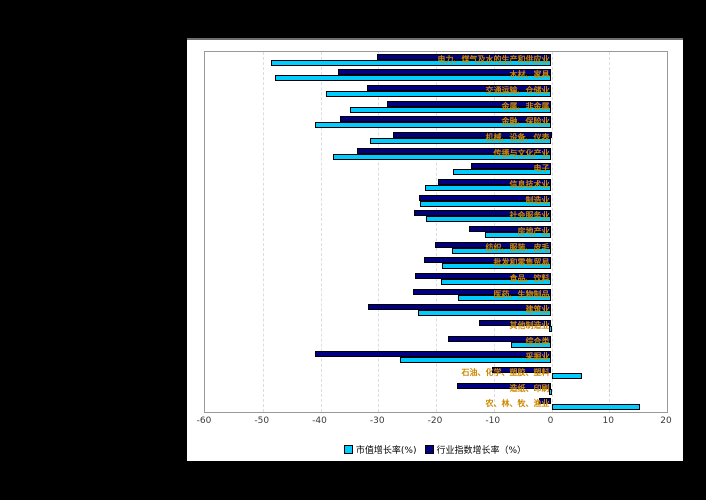 This screenshot has height=500, width=706. I want to click on x-axis-tick-label: -40, so click(319, 421).